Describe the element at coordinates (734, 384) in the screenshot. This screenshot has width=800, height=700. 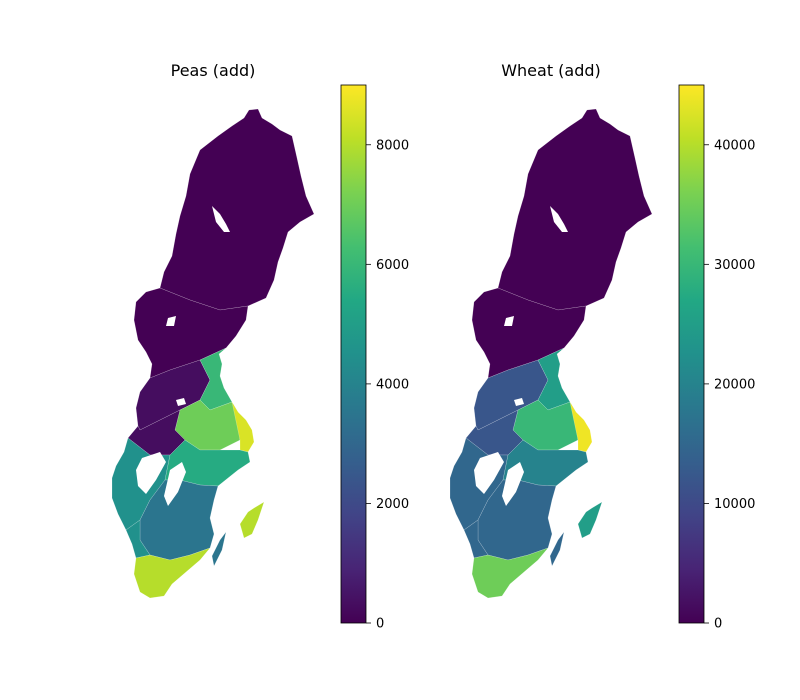
I see `colorbar-tick-label: 20000` at that location.